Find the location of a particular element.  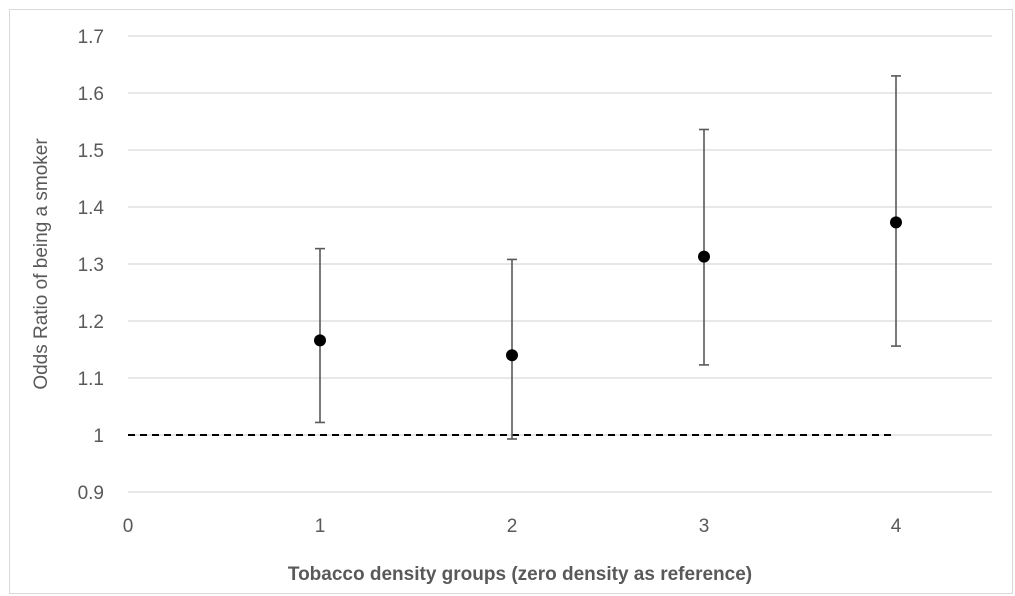

y-tick-label: 1.4 is located at coordinates (91, 208).